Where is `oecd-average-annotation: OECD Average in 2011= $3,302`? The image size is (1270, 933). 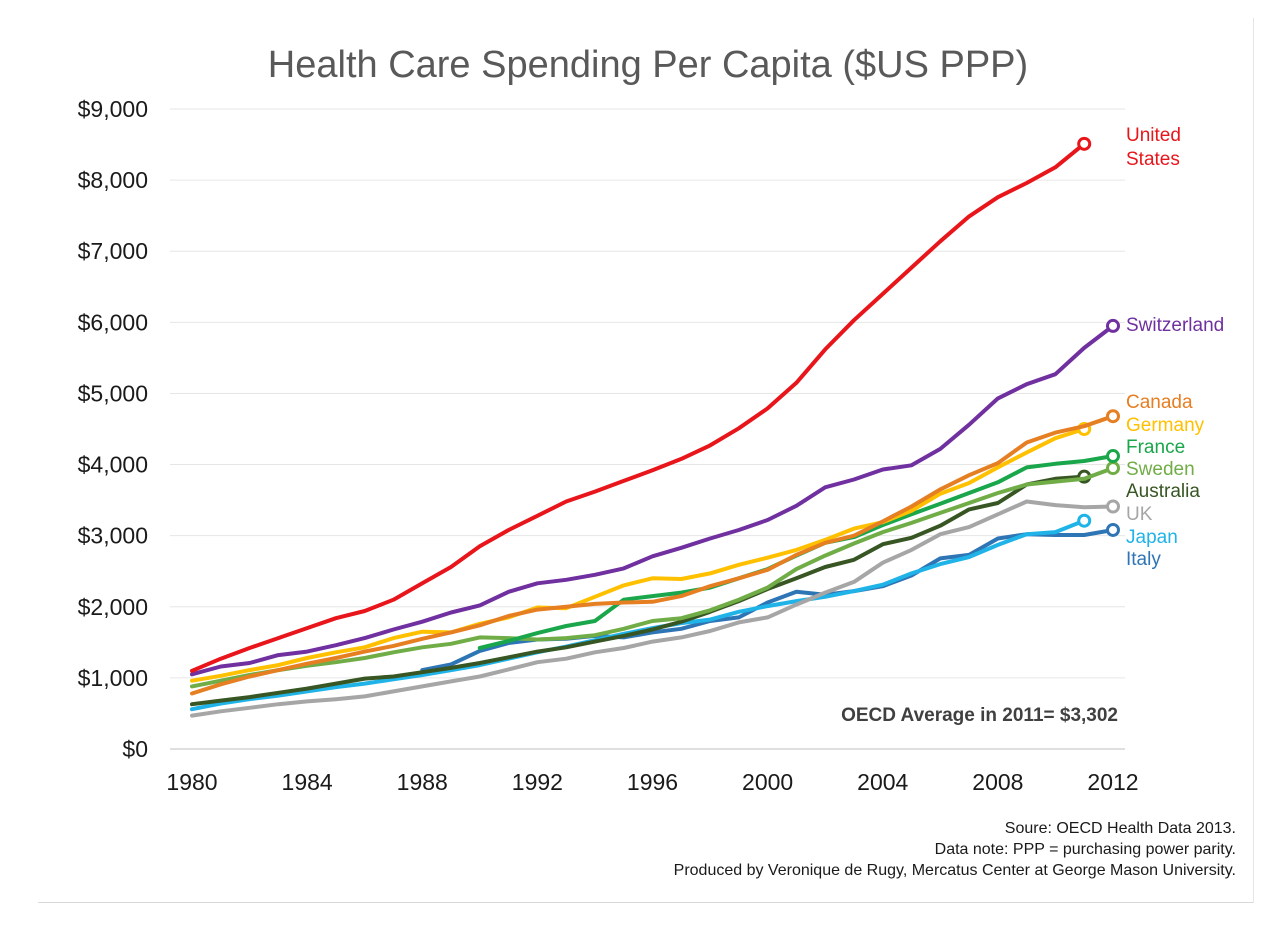 oecd-average-annotation: OECD Average in 2011= $3,302 is located at coordinates (979, 715).